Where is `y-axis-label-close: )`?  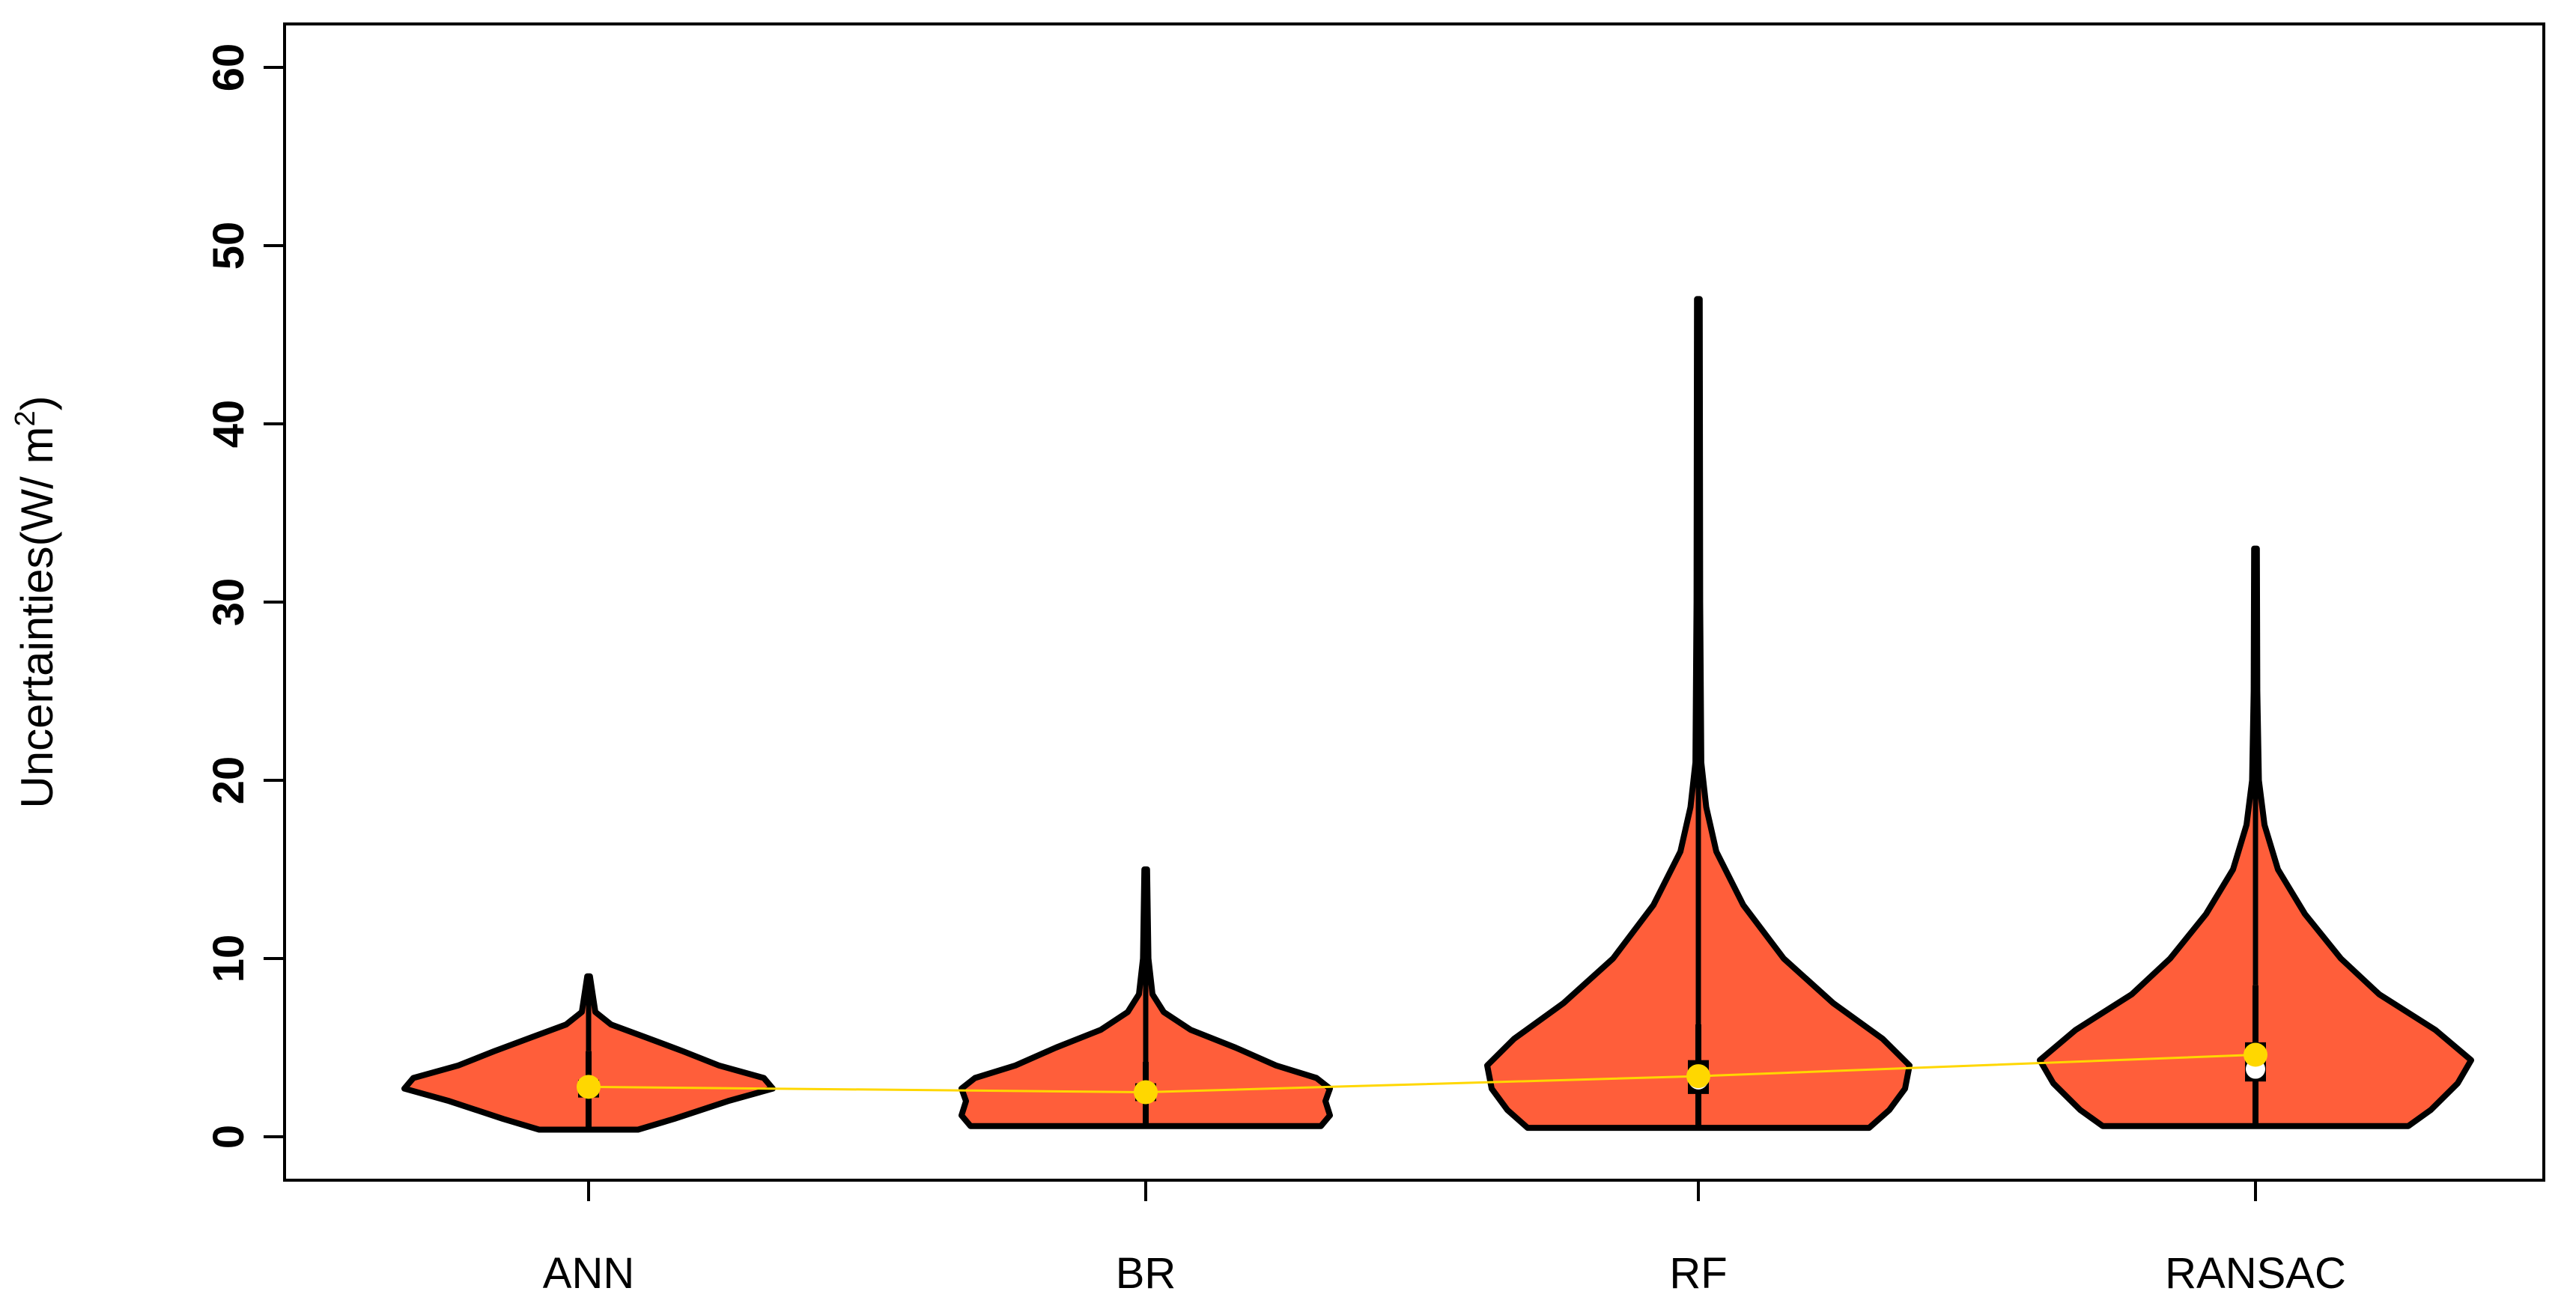 y-axis-label-close: ) is located at coordinates (37, 402).